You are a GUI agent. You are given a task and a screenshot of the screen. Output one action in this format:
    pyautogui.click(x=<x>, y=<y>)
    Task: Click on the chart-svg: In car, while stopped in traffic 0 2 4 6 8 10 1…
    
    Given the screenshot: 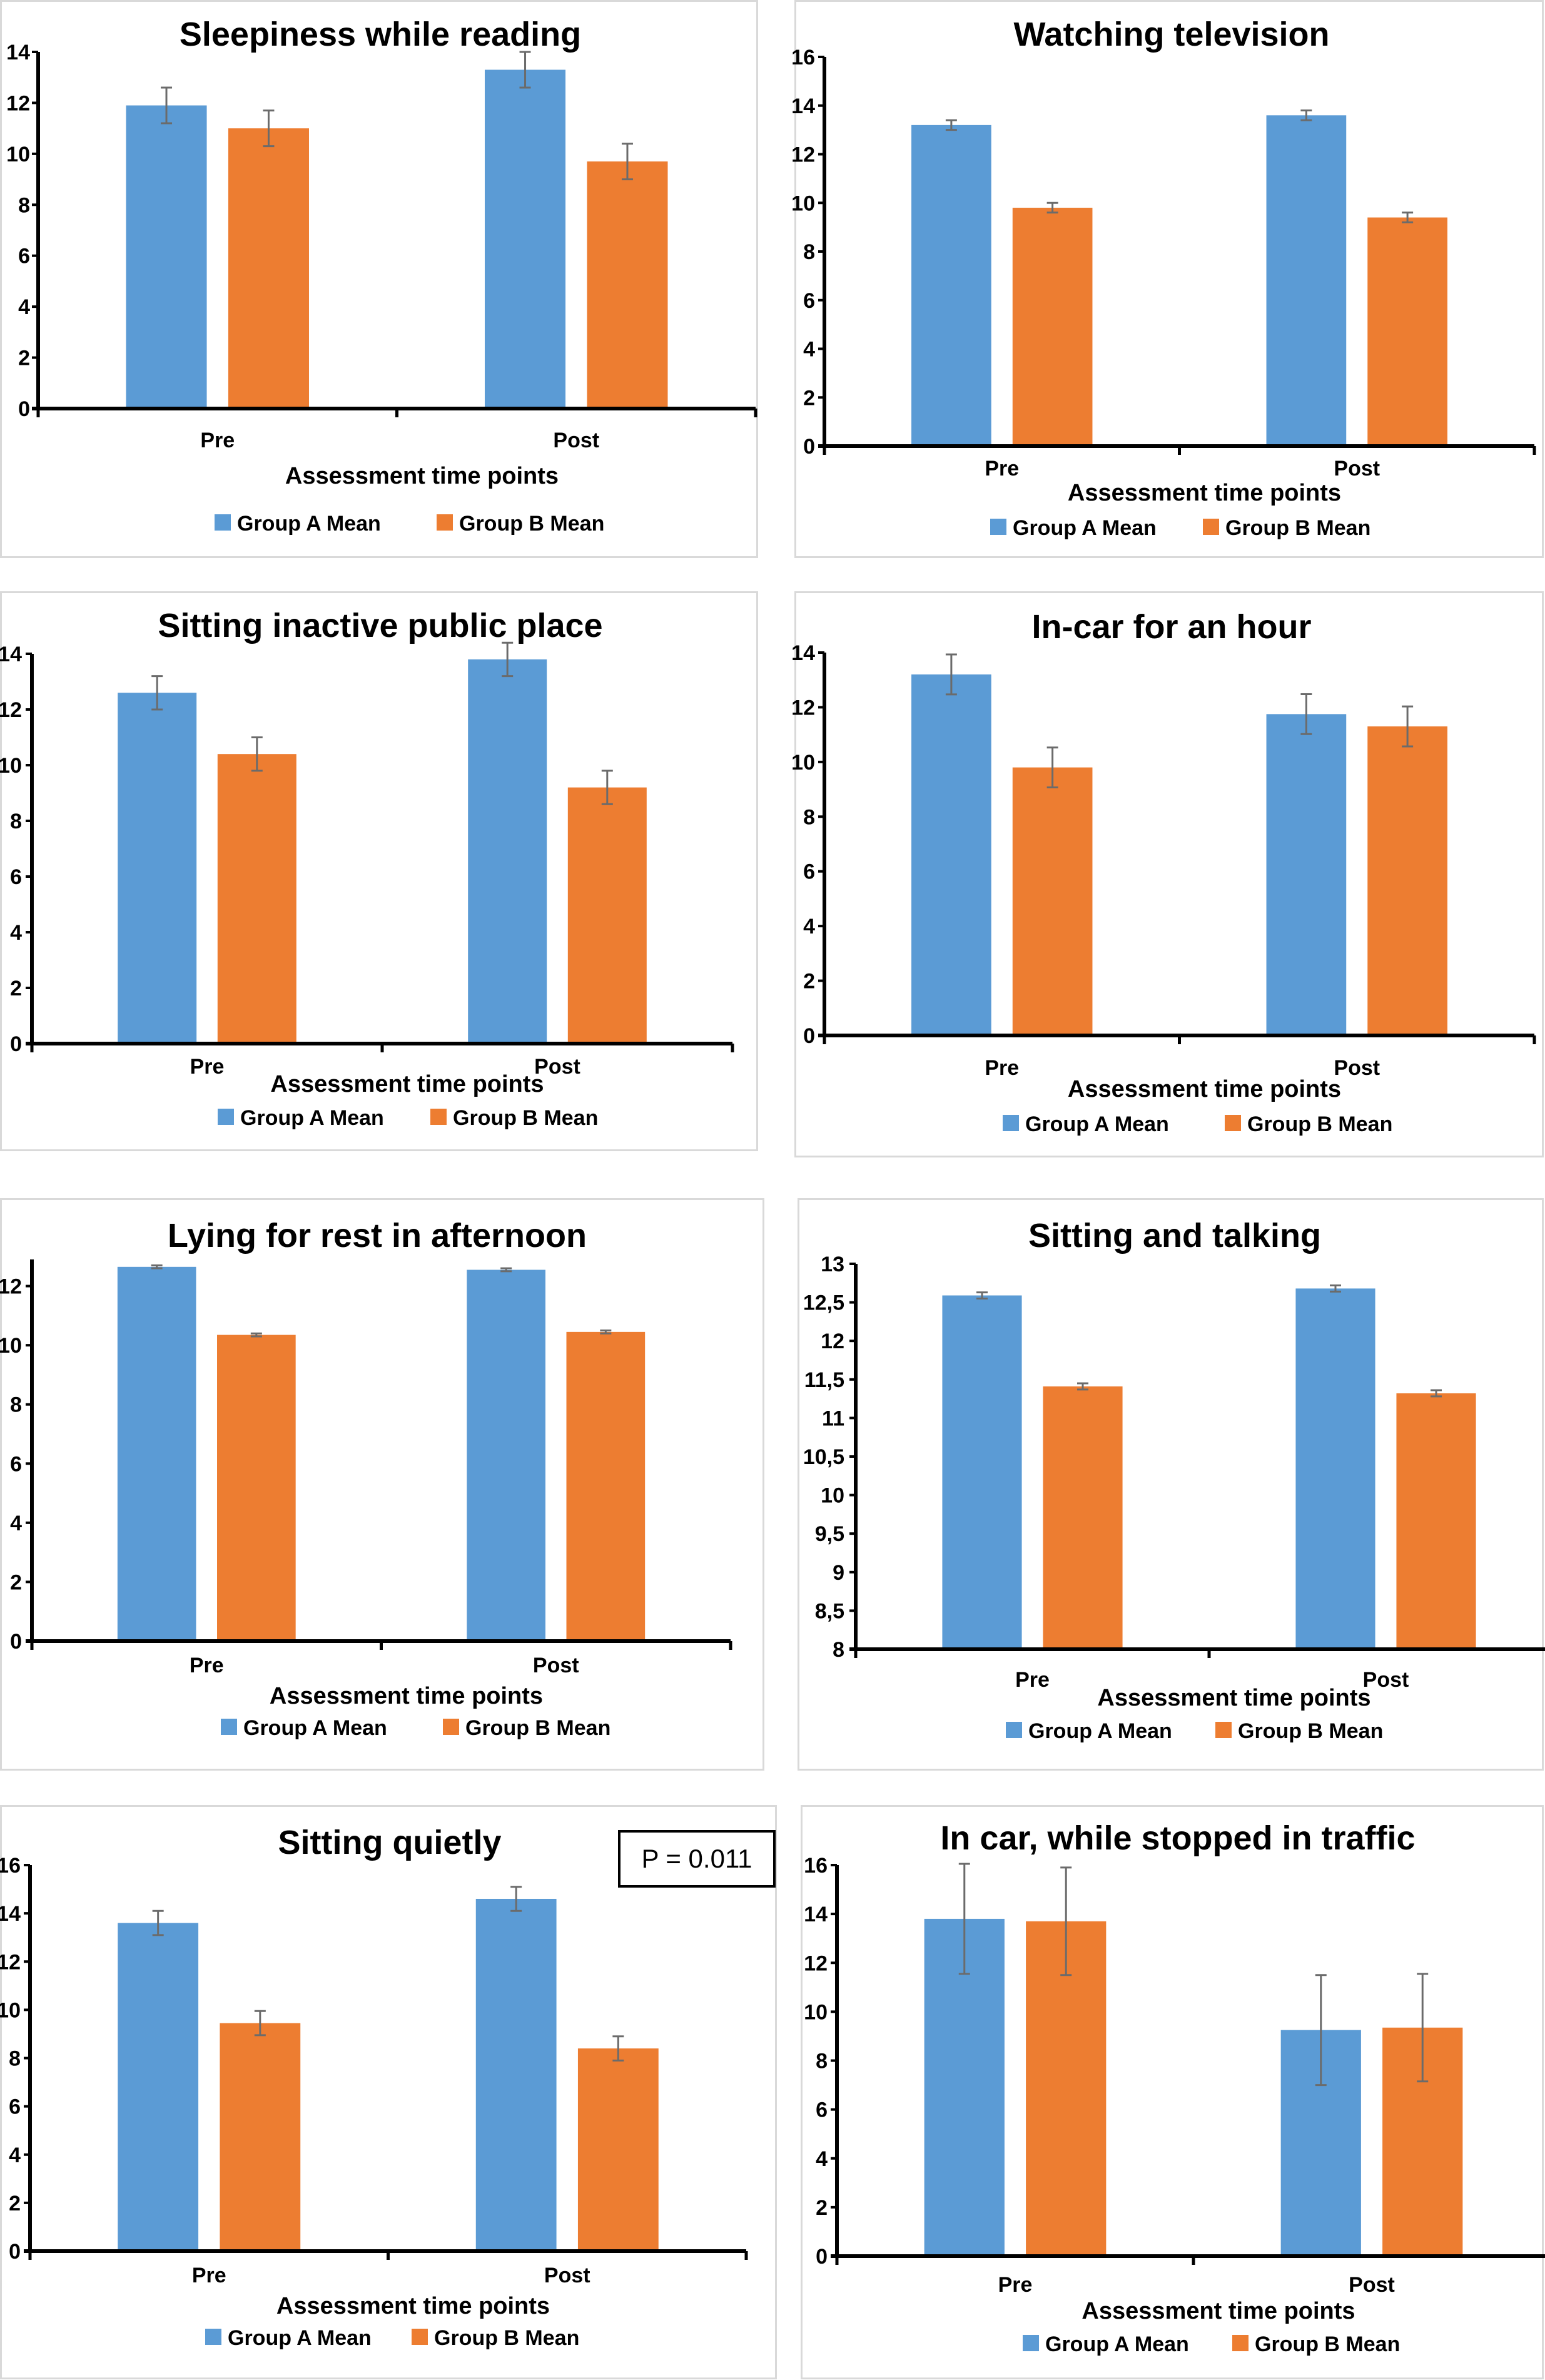 What is the action you would take?
    pyautogui.click(x=1174, y=2087)
    